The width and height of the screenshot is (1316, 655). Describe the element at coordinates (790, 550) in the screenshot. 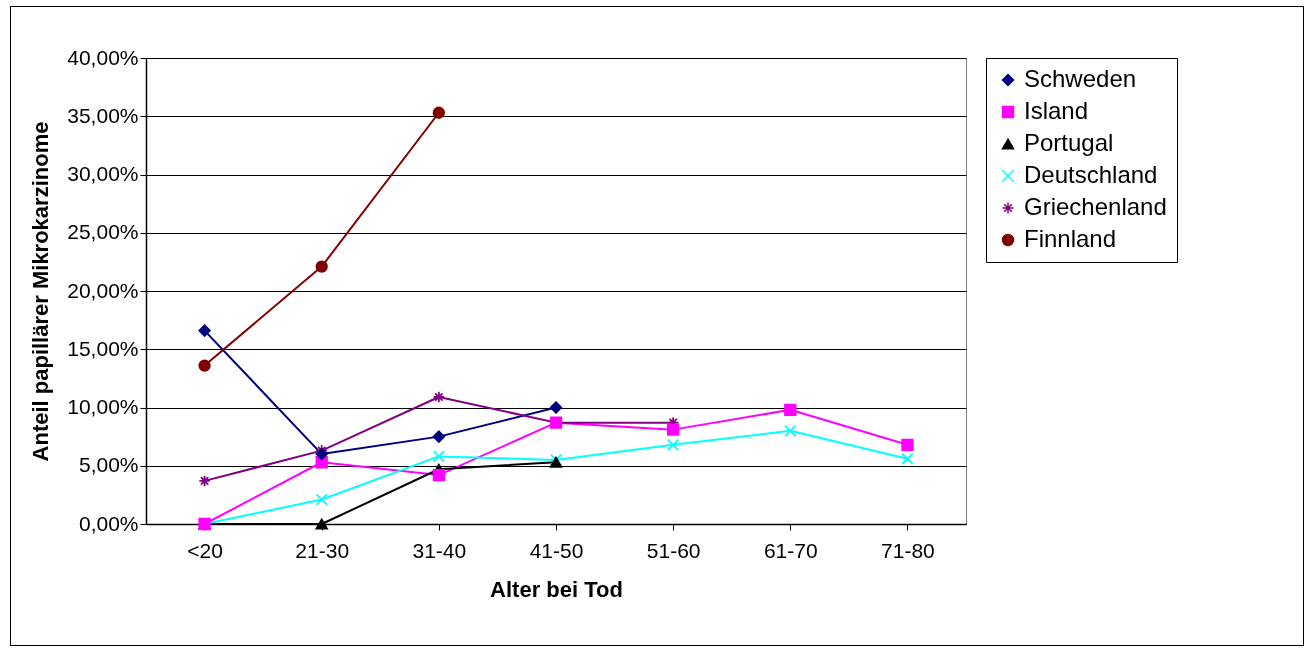

I see `x-tick-label: 61-70` at that location.